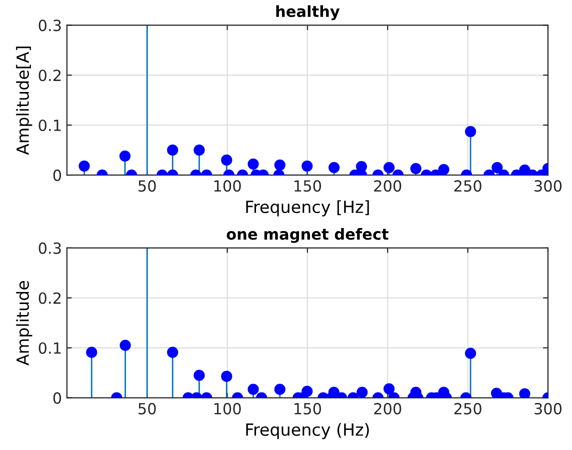 This screenshot has width=572, height=450. I want to click on x-axis-title: Frequency (Hz), so click(307, 431).